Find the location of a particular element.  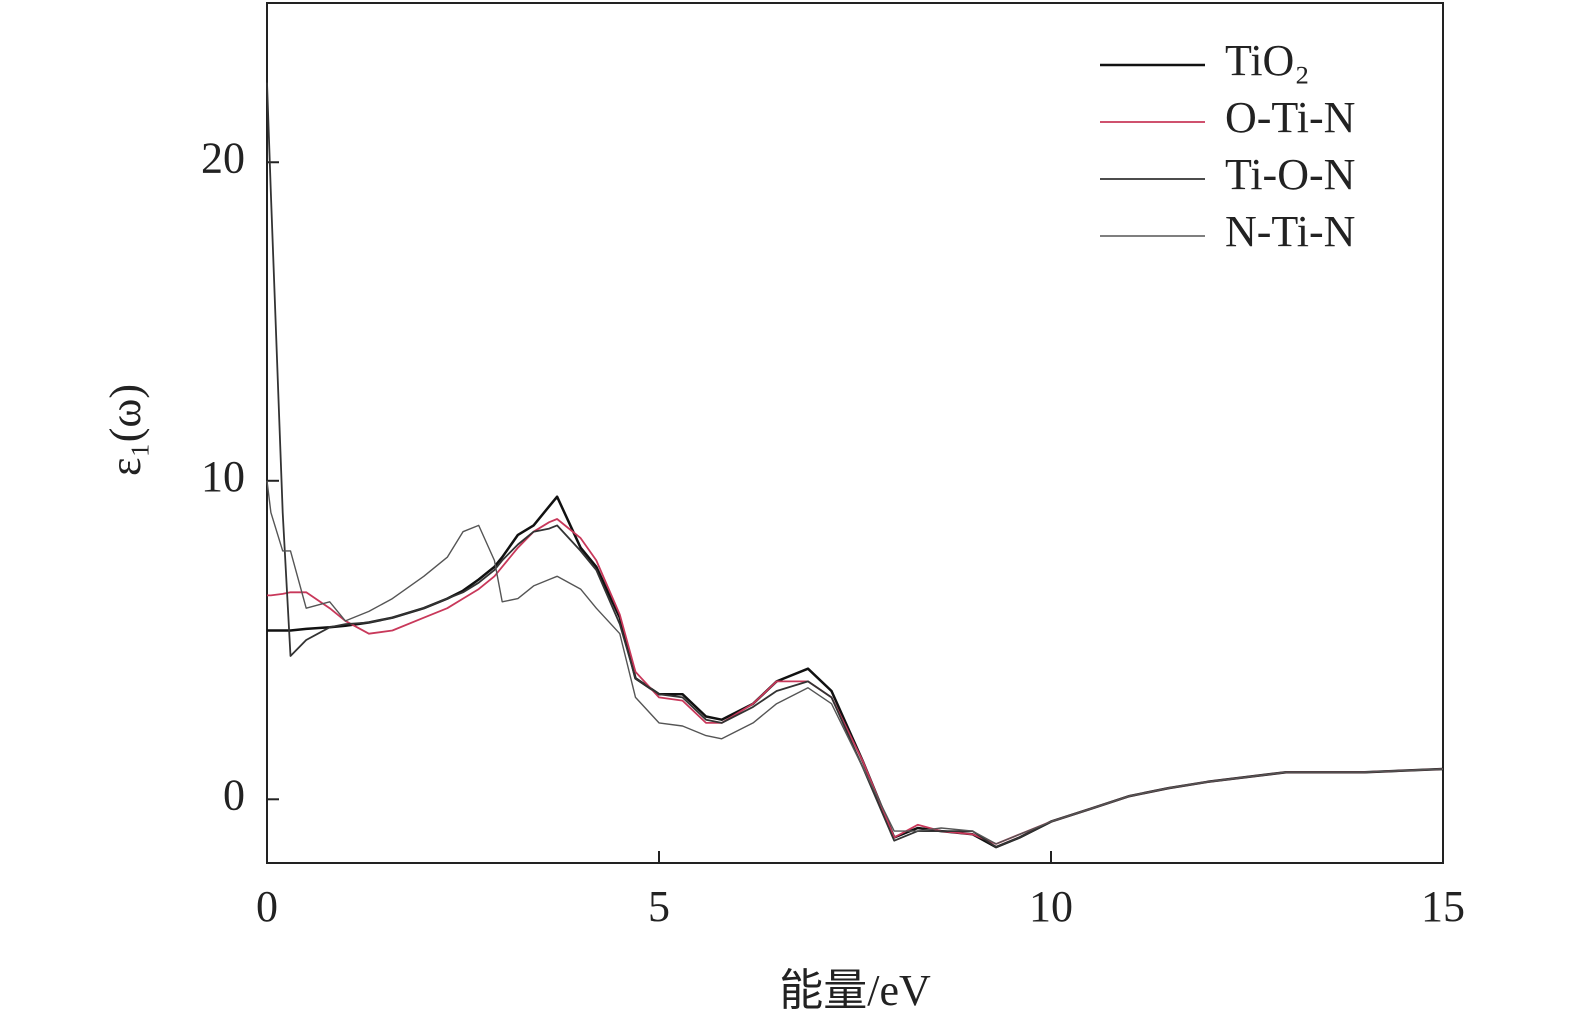

y-tick-label: 20 is located at coordinates (223, 157).